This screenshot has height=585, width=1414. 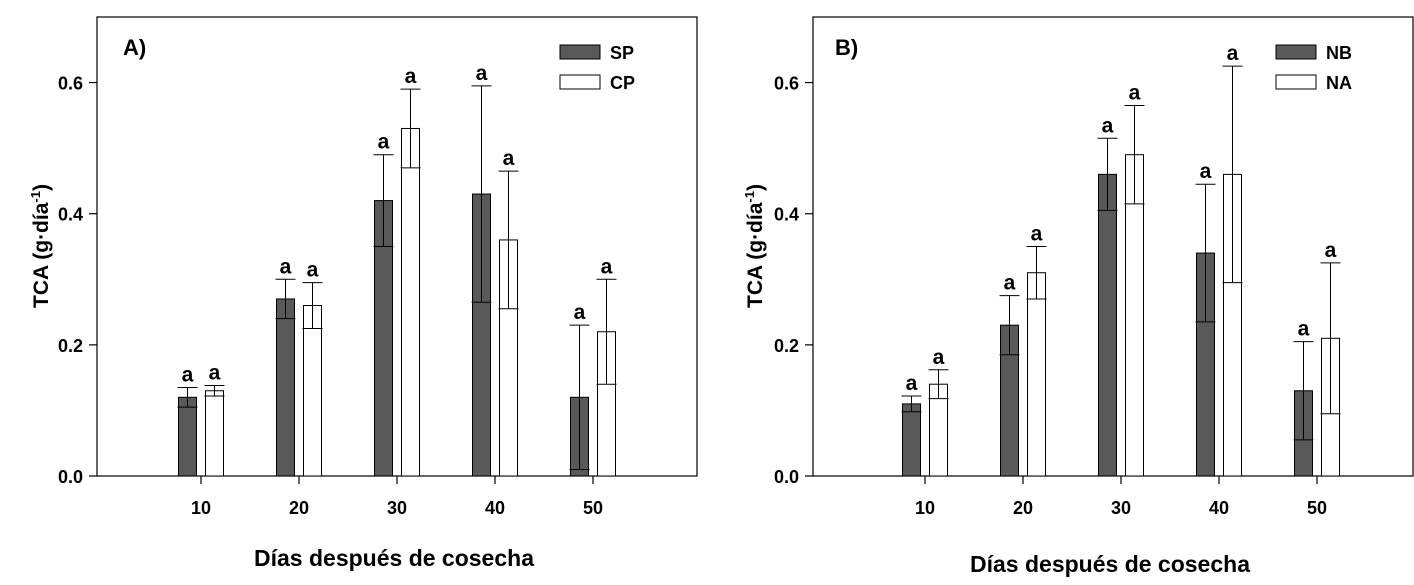 What do you see at coordinates (622, 53) in the screenshot?
I see `legend-label: SP` at bounding box center [622, 53].